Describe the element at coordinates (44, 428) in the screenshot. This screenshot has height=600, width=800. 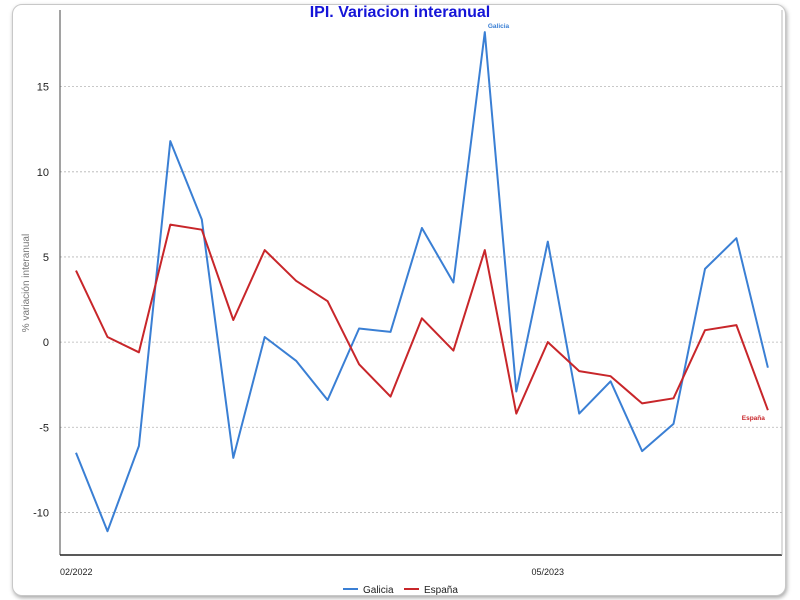
I see `y-tick-label: -5` at that location.